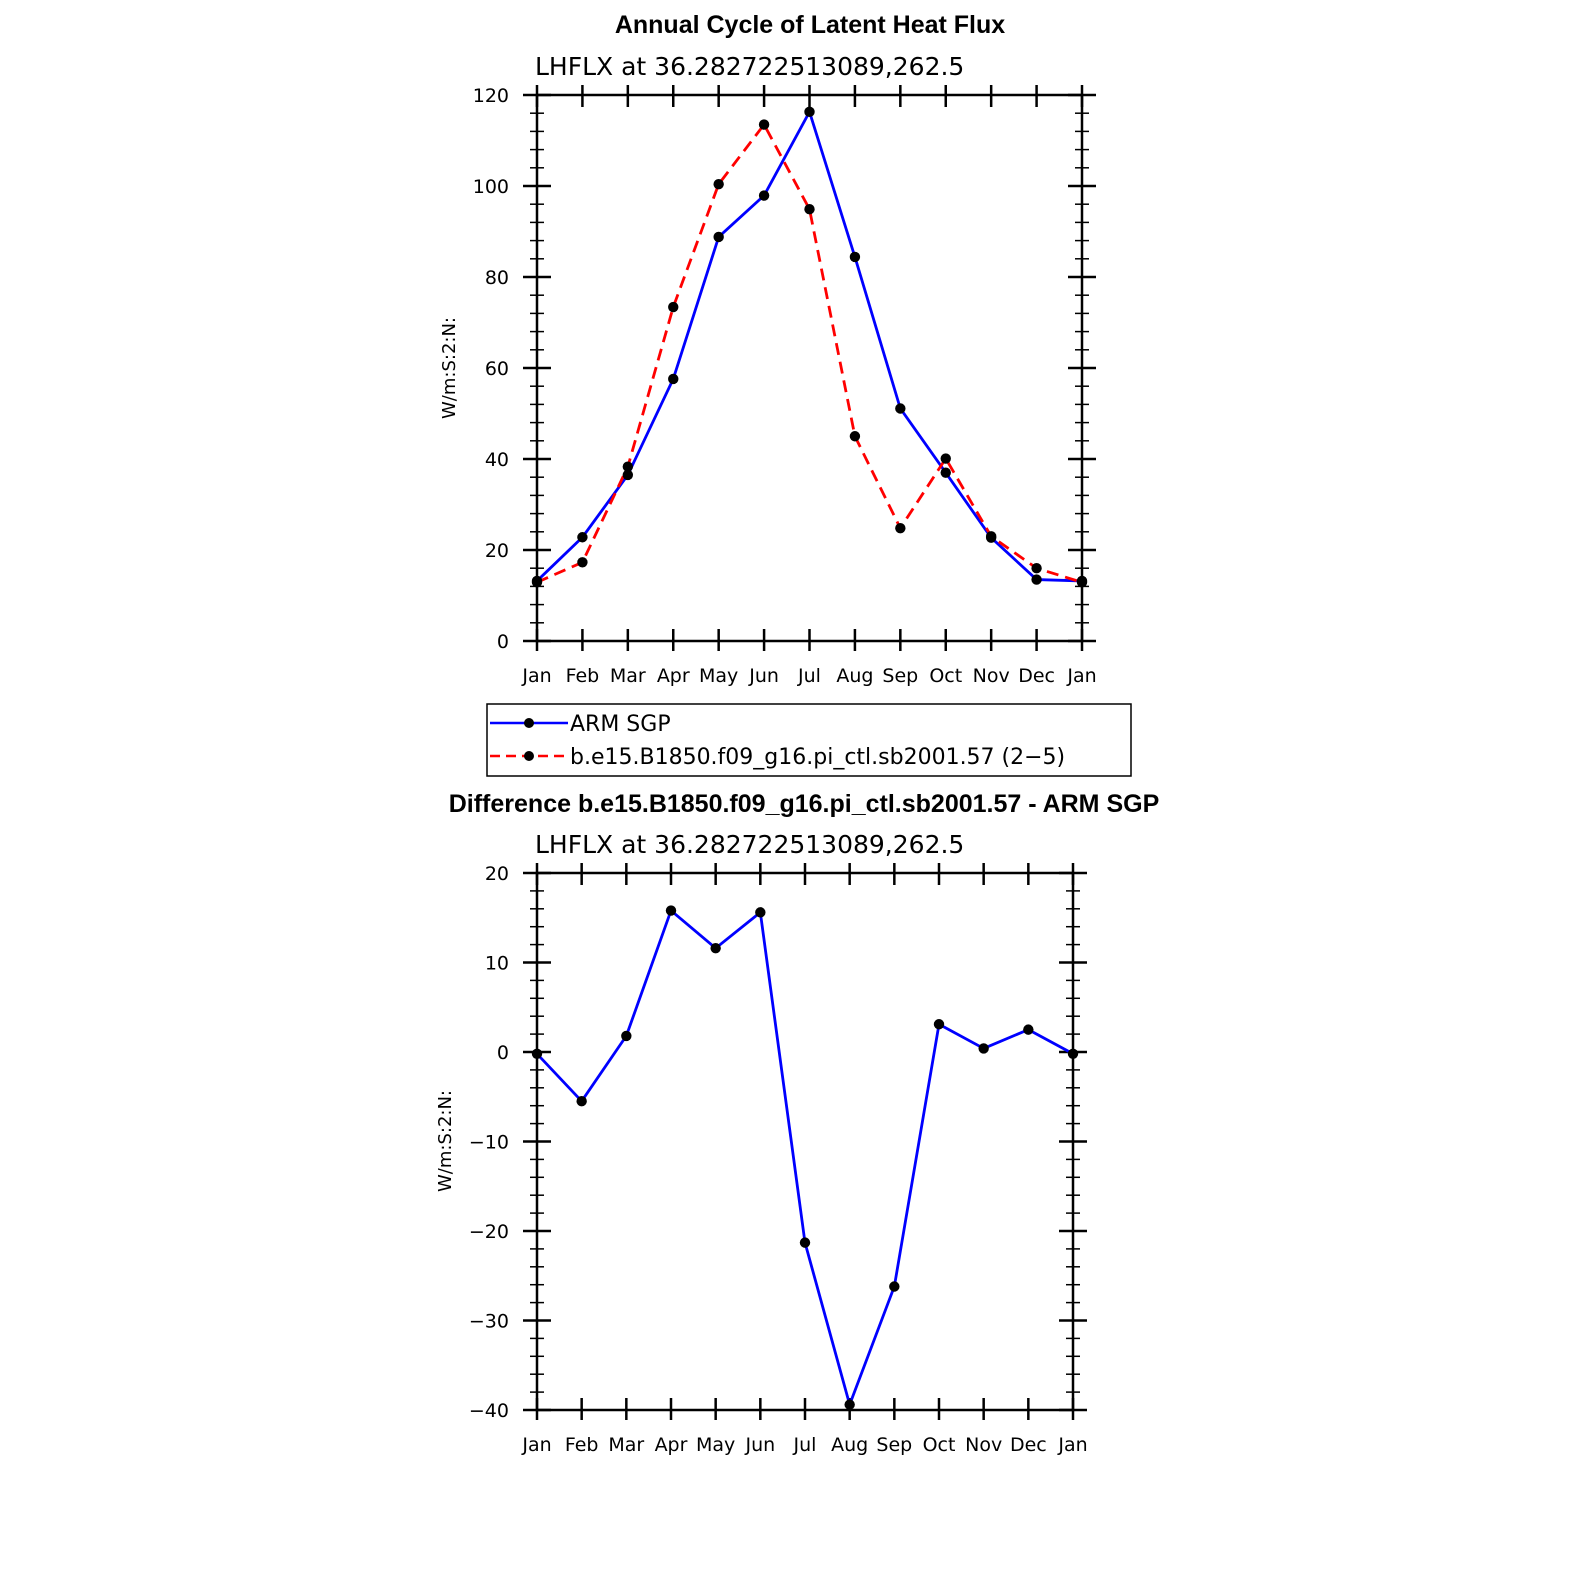  I want to click on legend-box, so click(809, 740).